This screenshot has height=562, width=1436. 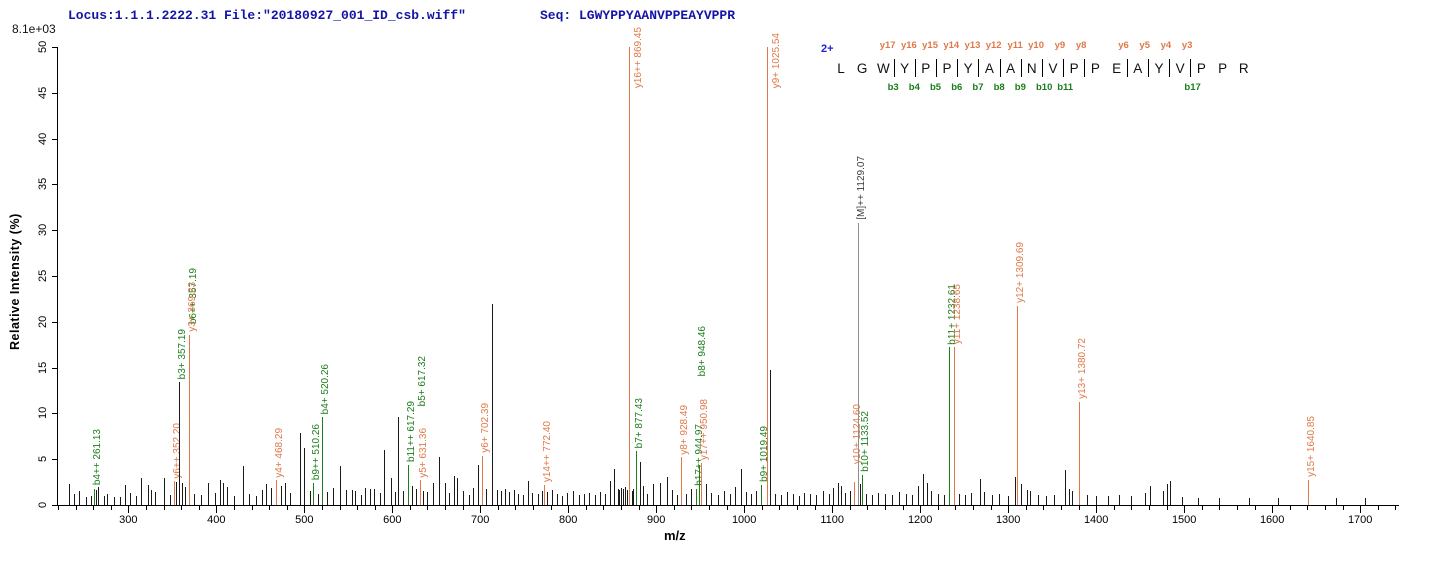 I want to click on sequence-residue: E, so click(x=1117, y=68).